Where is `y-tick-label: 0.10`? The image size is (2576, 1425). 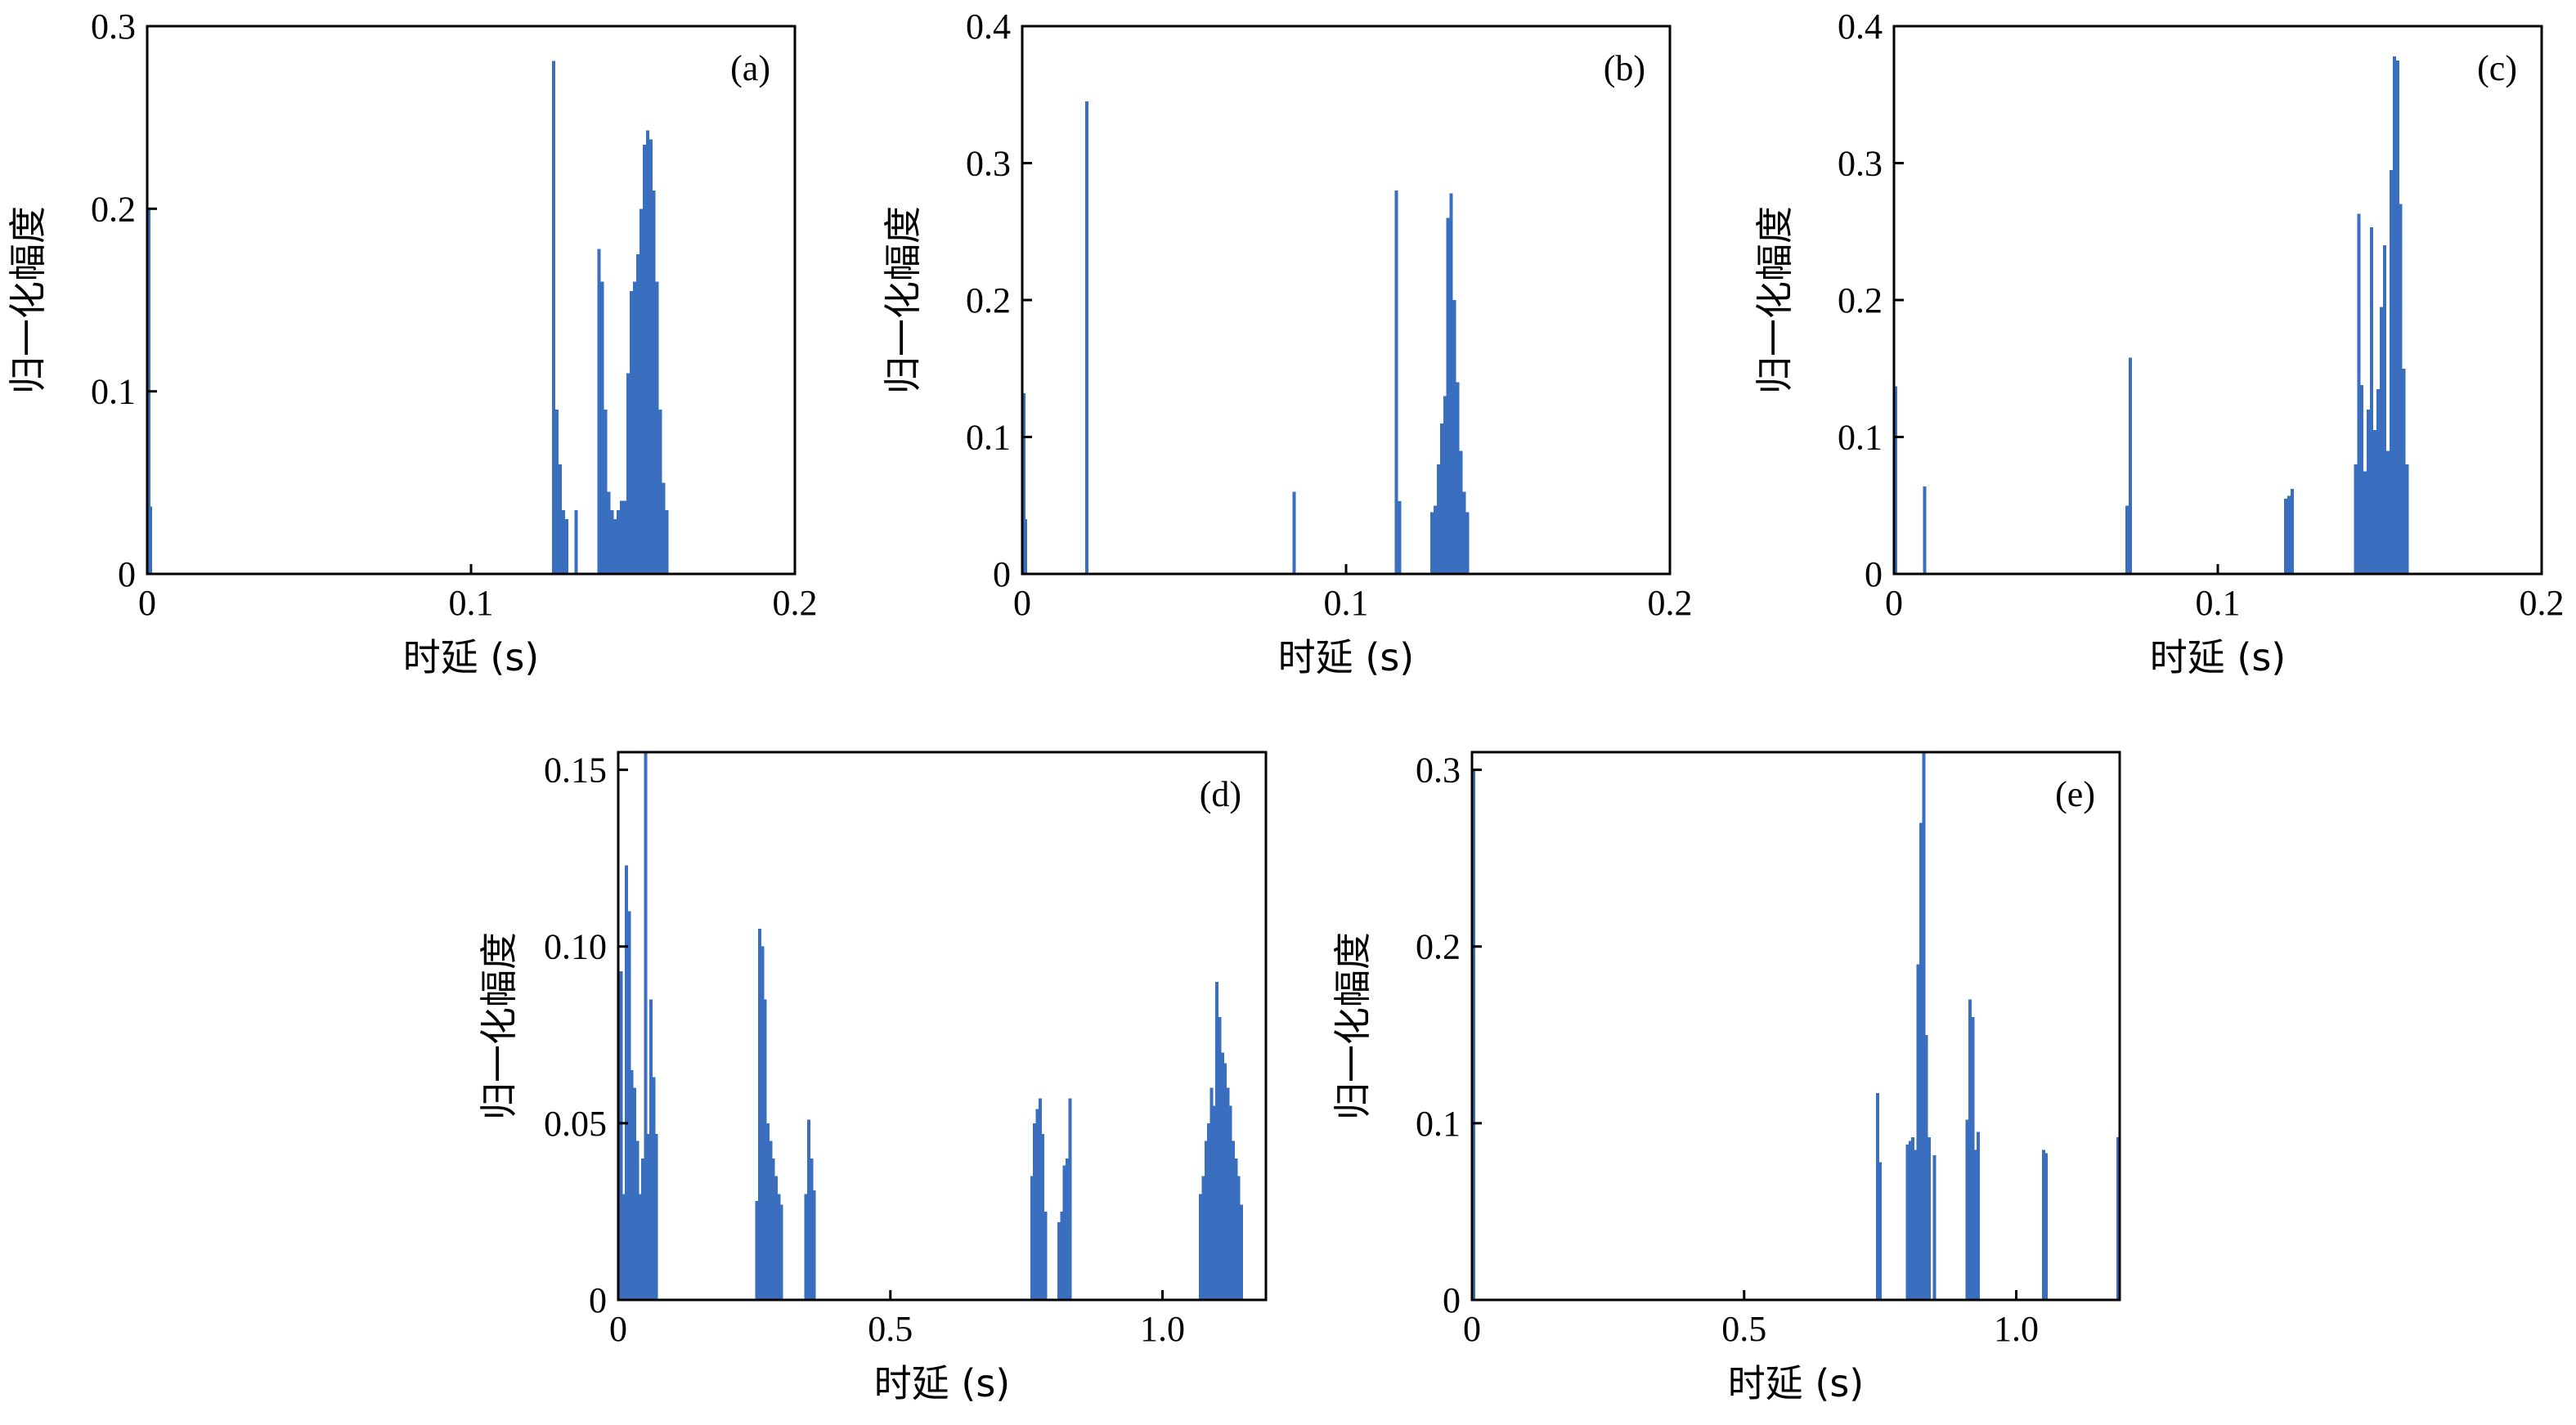 y-tick-label: 0.10 is located at coordinates (575, 947).